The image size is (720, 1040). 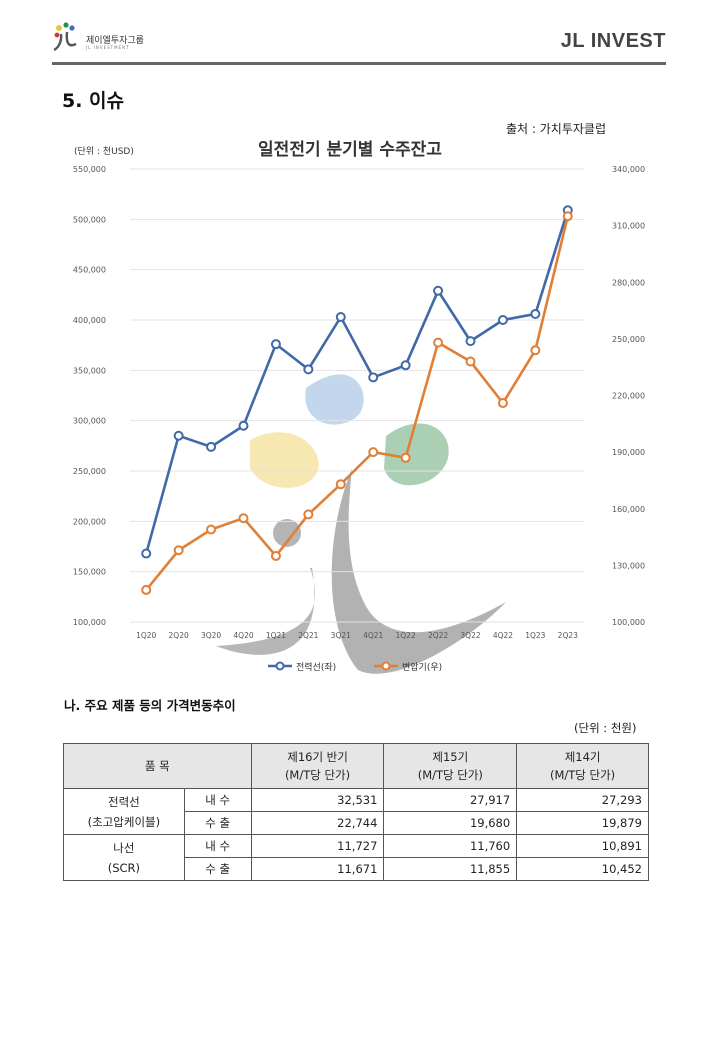 I want to click on product-name: 나선, so click(x=124, y=847).